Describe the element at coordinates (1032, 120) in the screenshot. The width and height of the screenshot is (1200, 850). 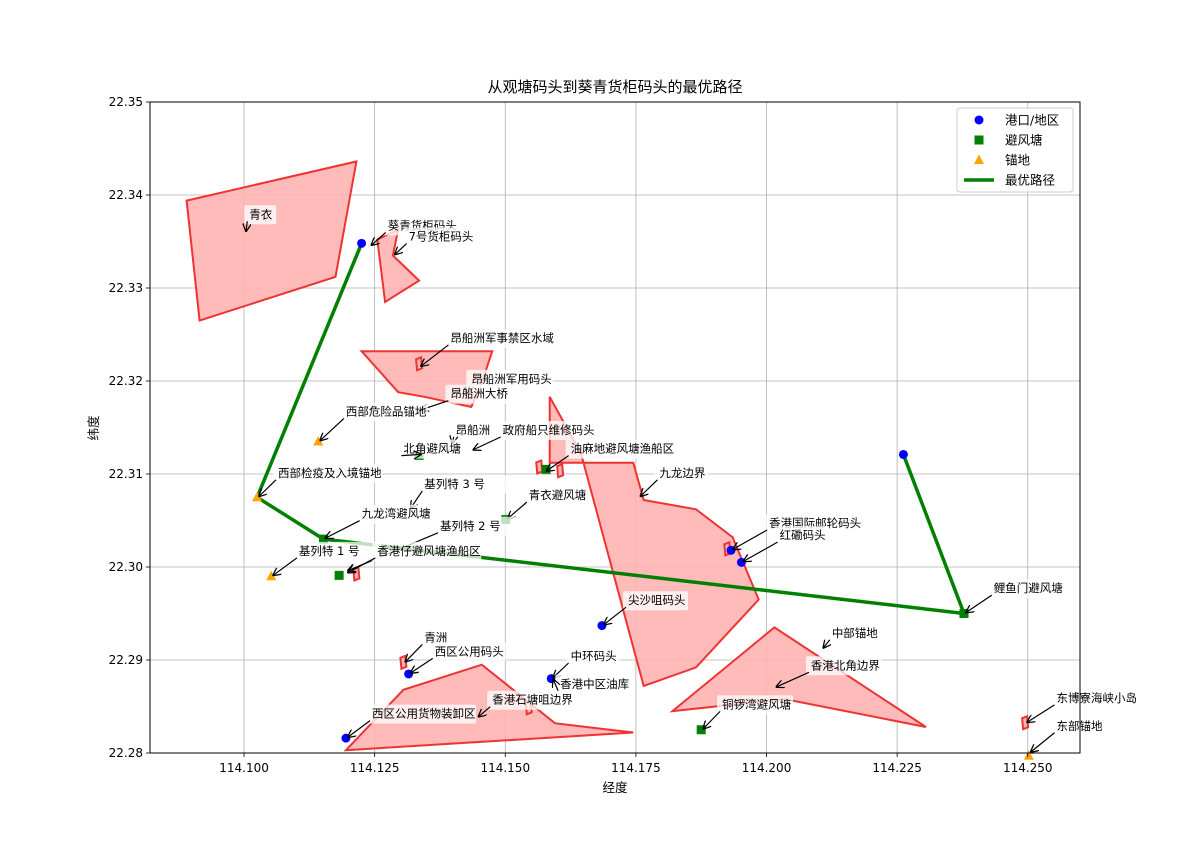
I see `legend-label: 港口/地区` at that location.